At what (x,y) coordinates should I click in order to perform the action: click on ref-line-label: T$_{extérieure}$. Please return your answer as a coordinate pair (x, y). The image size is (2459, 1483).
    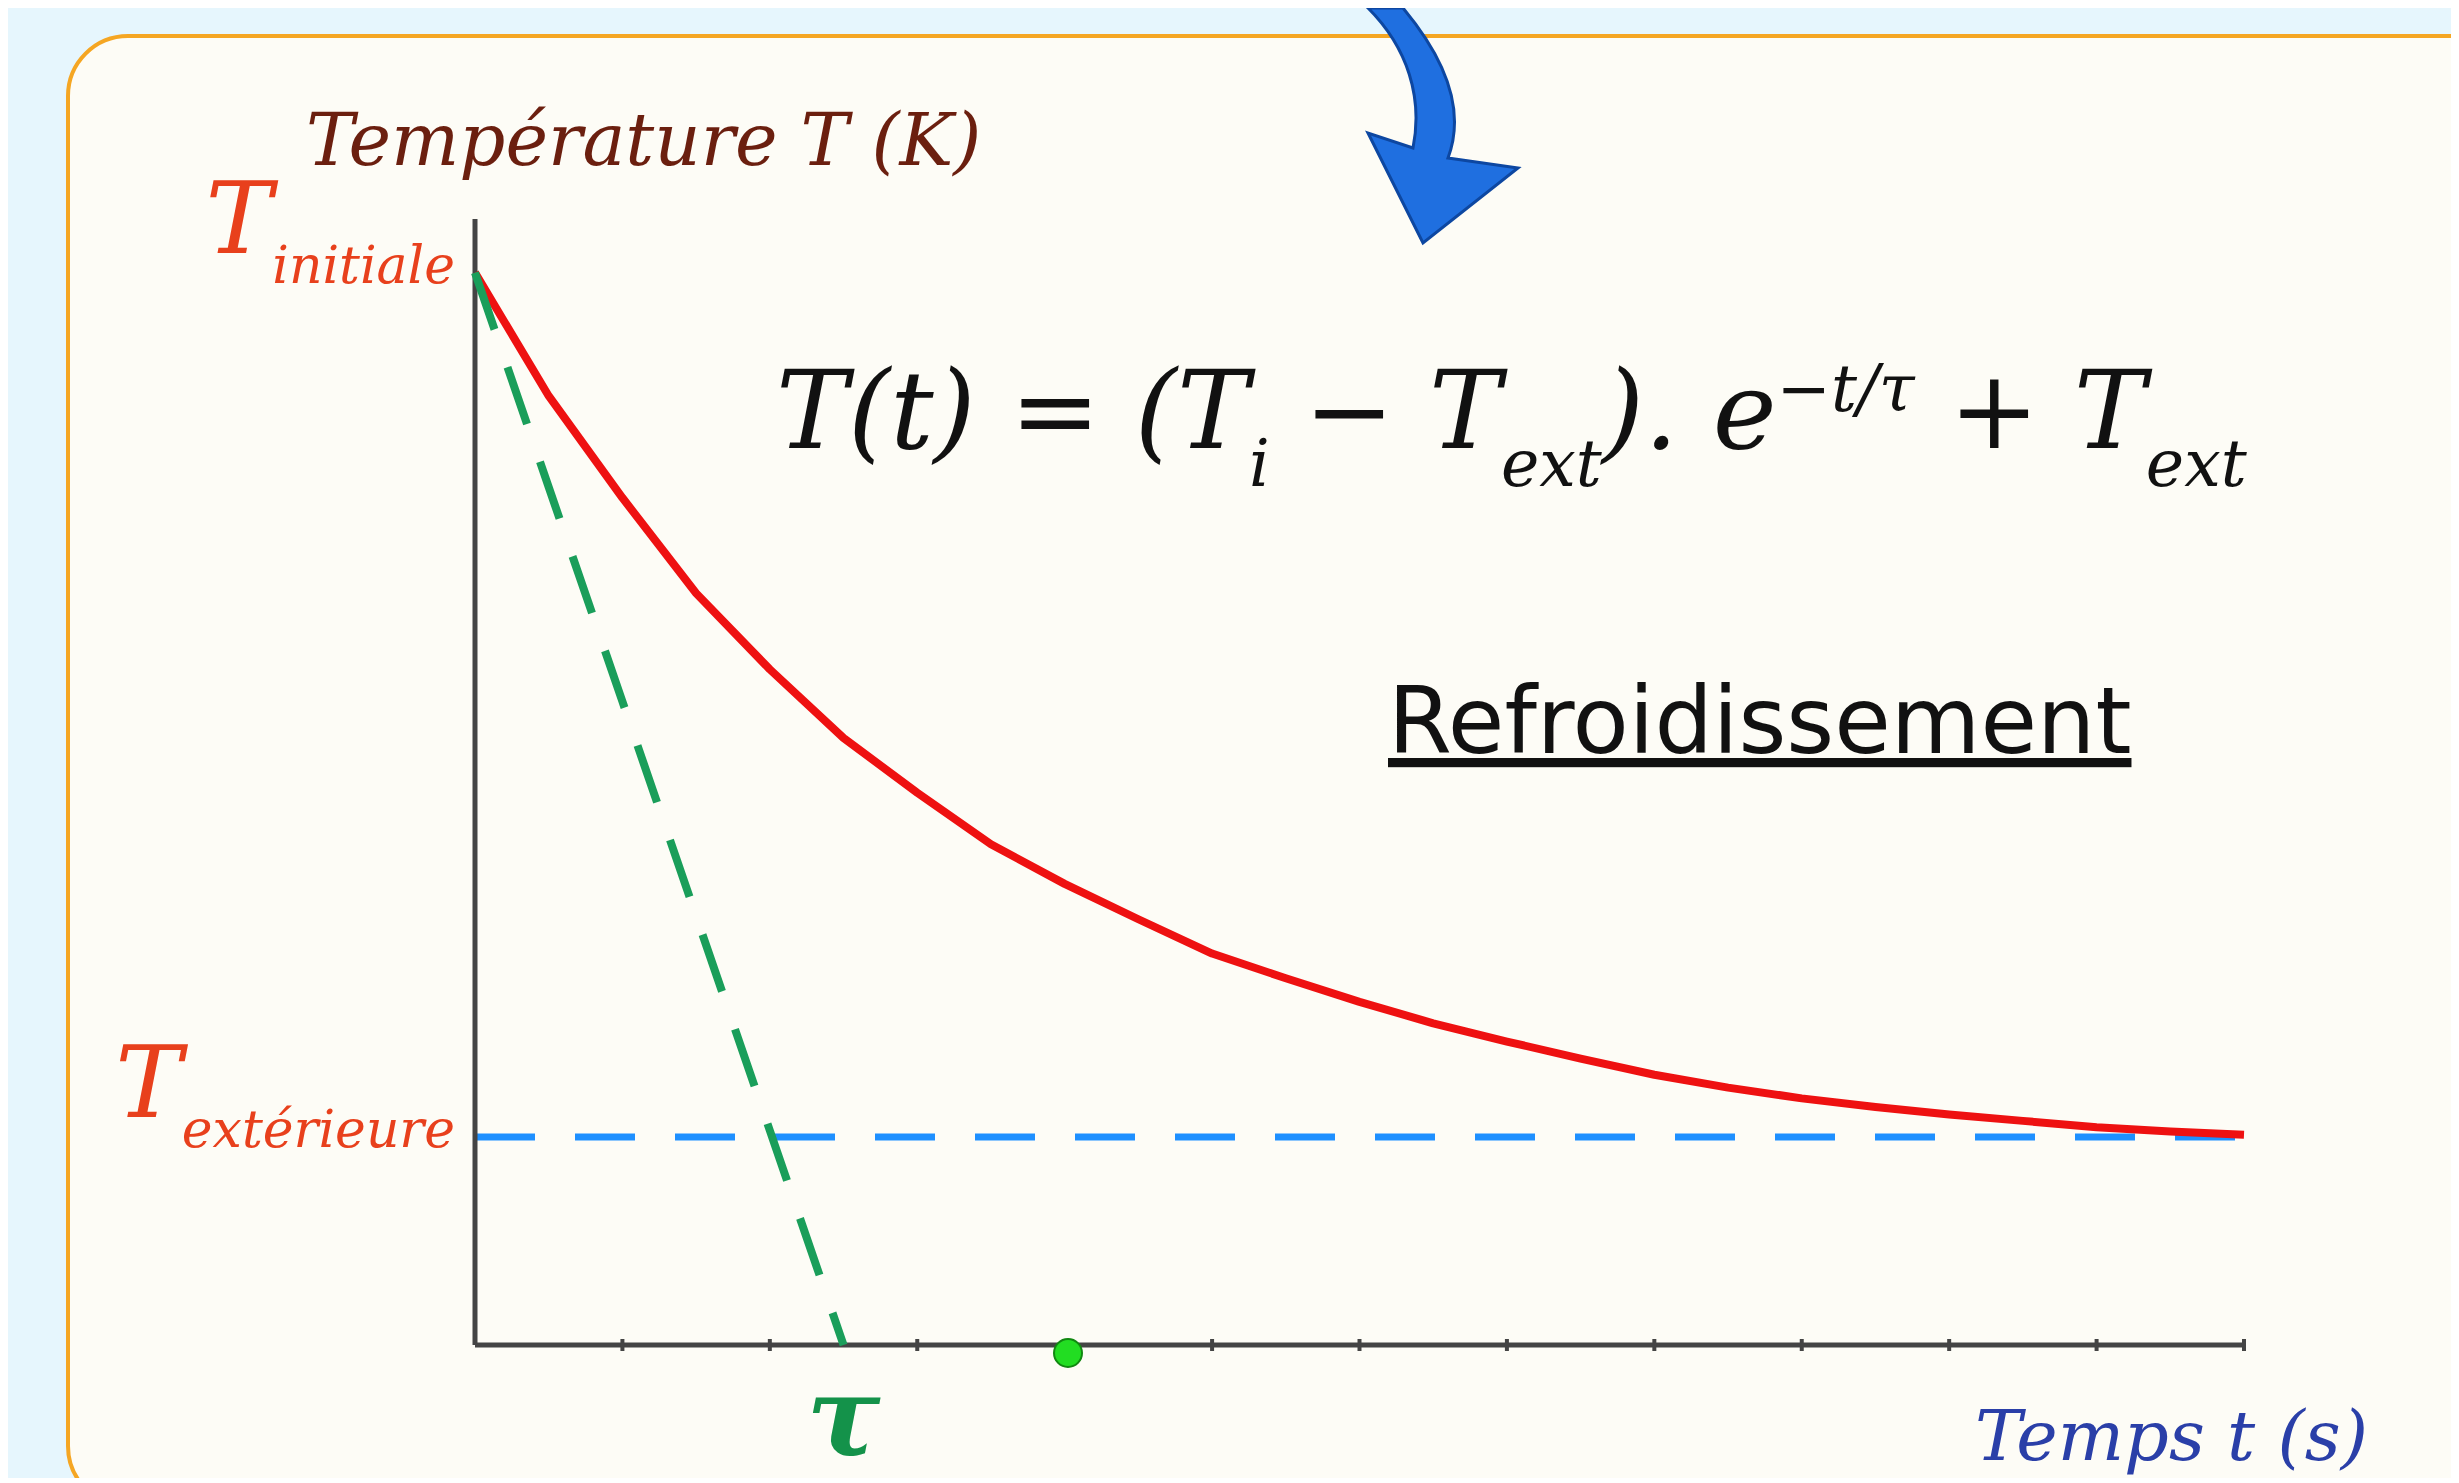
    Looking at the image, I should click on (285, 1091).